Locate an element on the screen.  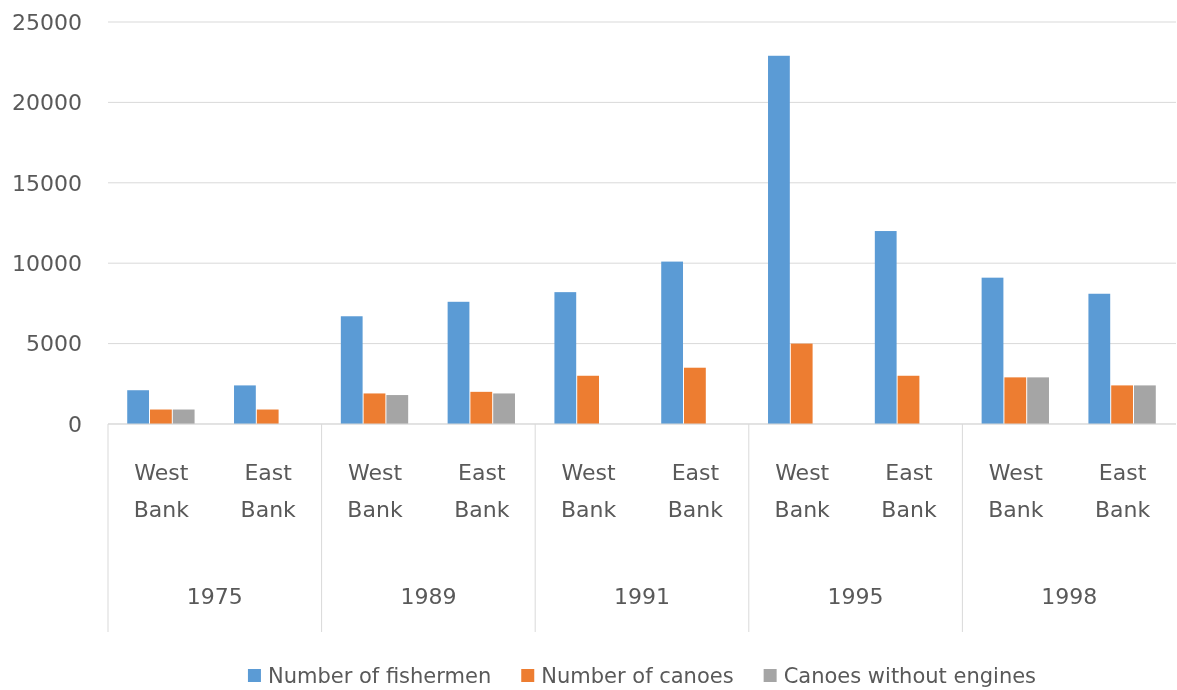
text: 1989 is located at coordinates (428, 596).